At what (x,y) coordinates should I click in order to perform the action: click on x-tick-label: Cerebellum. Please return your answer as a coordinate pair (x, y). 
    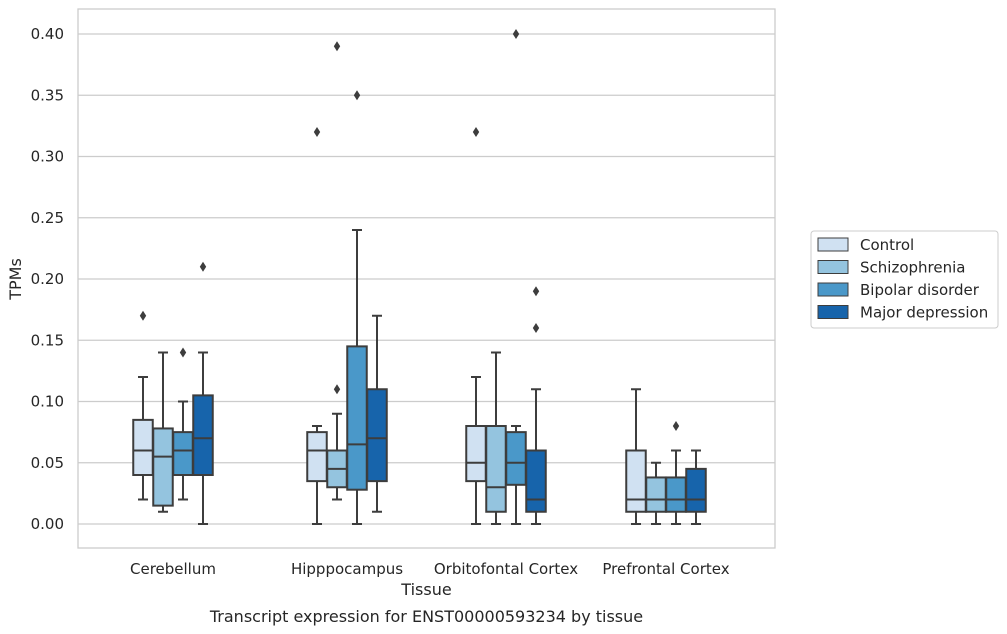
    Looking at the image, I should click on (173, 569).